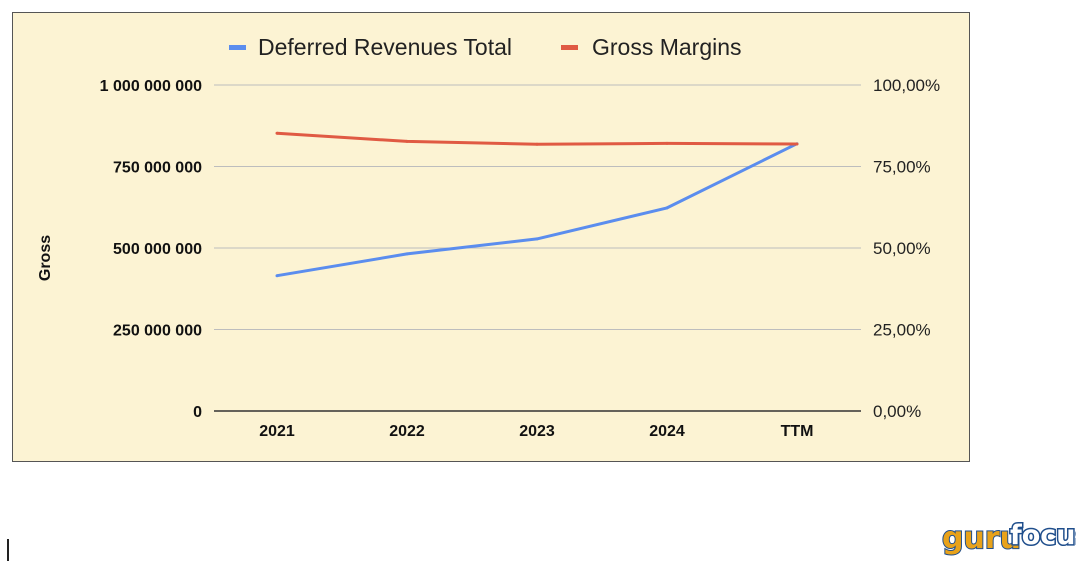 This screenshot has width=1082, height=567. I want to click on series-line-gross-margins, so click(537, 138).